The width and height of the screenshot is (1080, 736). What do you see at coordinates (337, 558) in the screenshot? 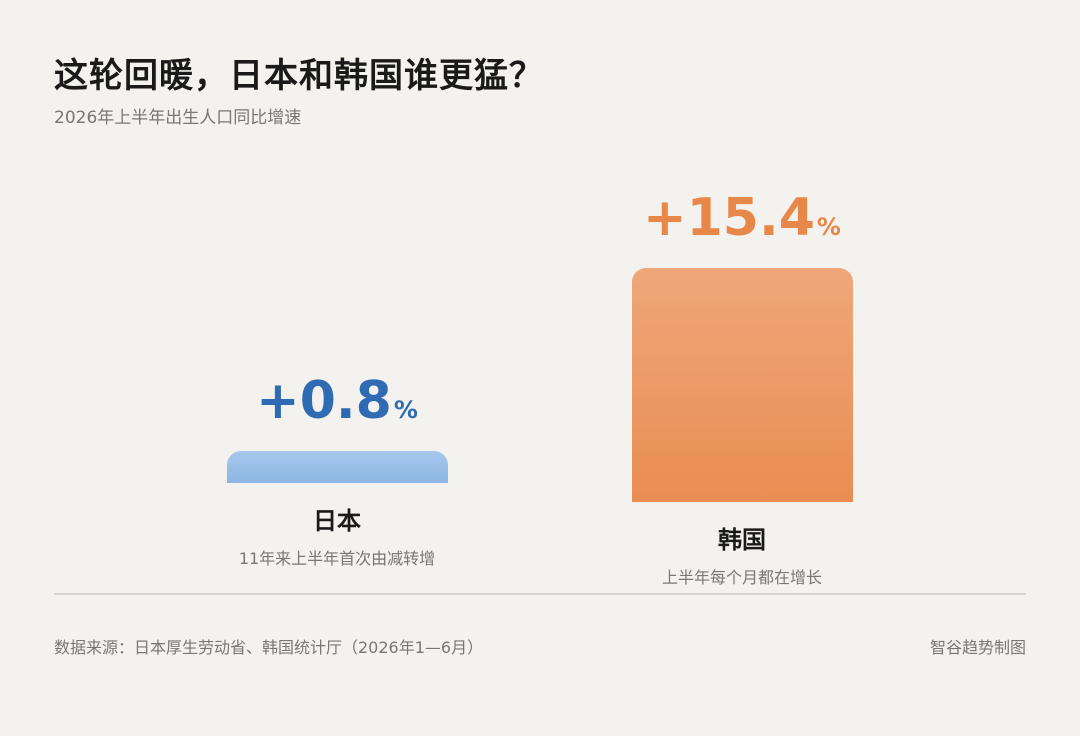
I see `note-japan: 11年来上半年首次由减转增` at bounding box center [337, 558].